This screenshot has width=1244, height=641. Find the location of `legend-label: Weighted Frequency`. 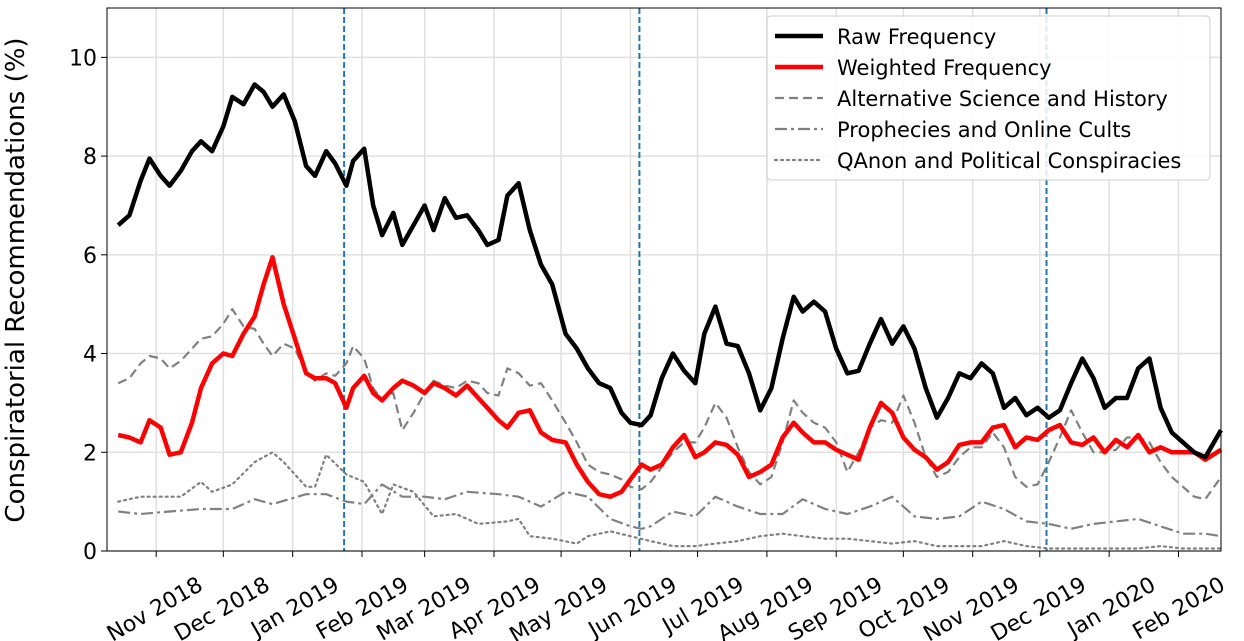

legend-label: Weighted Frequency is located at coordinates (944, 68).